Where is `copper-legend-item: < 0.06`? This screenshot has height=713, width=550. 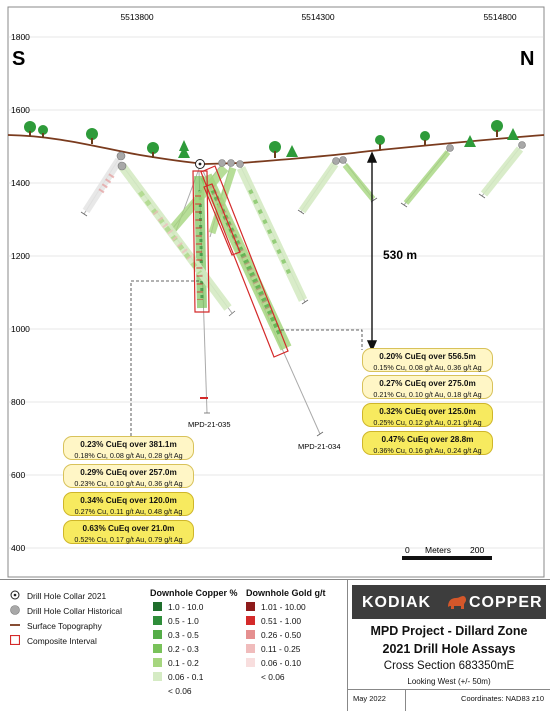
copper-legend-item: < 0.06 is located at coordinates (180, 691).